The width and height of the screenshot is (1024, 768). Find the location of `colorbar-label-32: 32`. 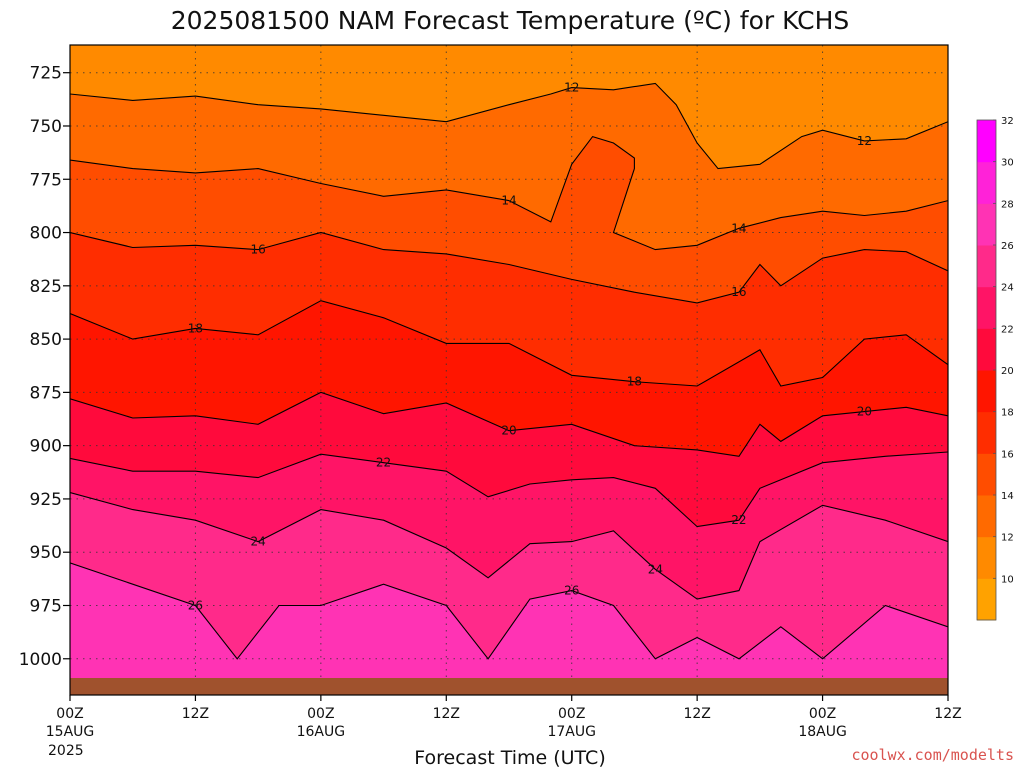

colorbar-label-32: 32 is located at coordinates (1007, 121).